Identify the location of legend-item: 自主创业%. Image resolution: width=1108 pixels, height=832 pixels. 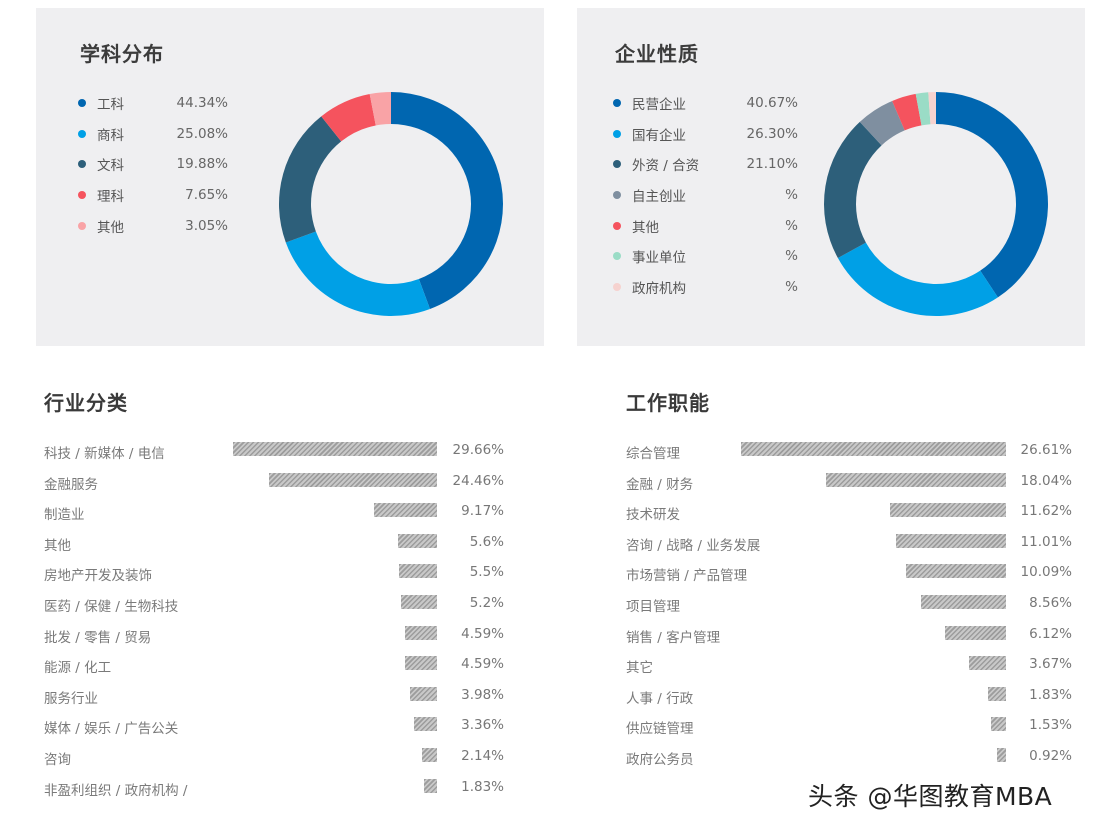
(705, 195).